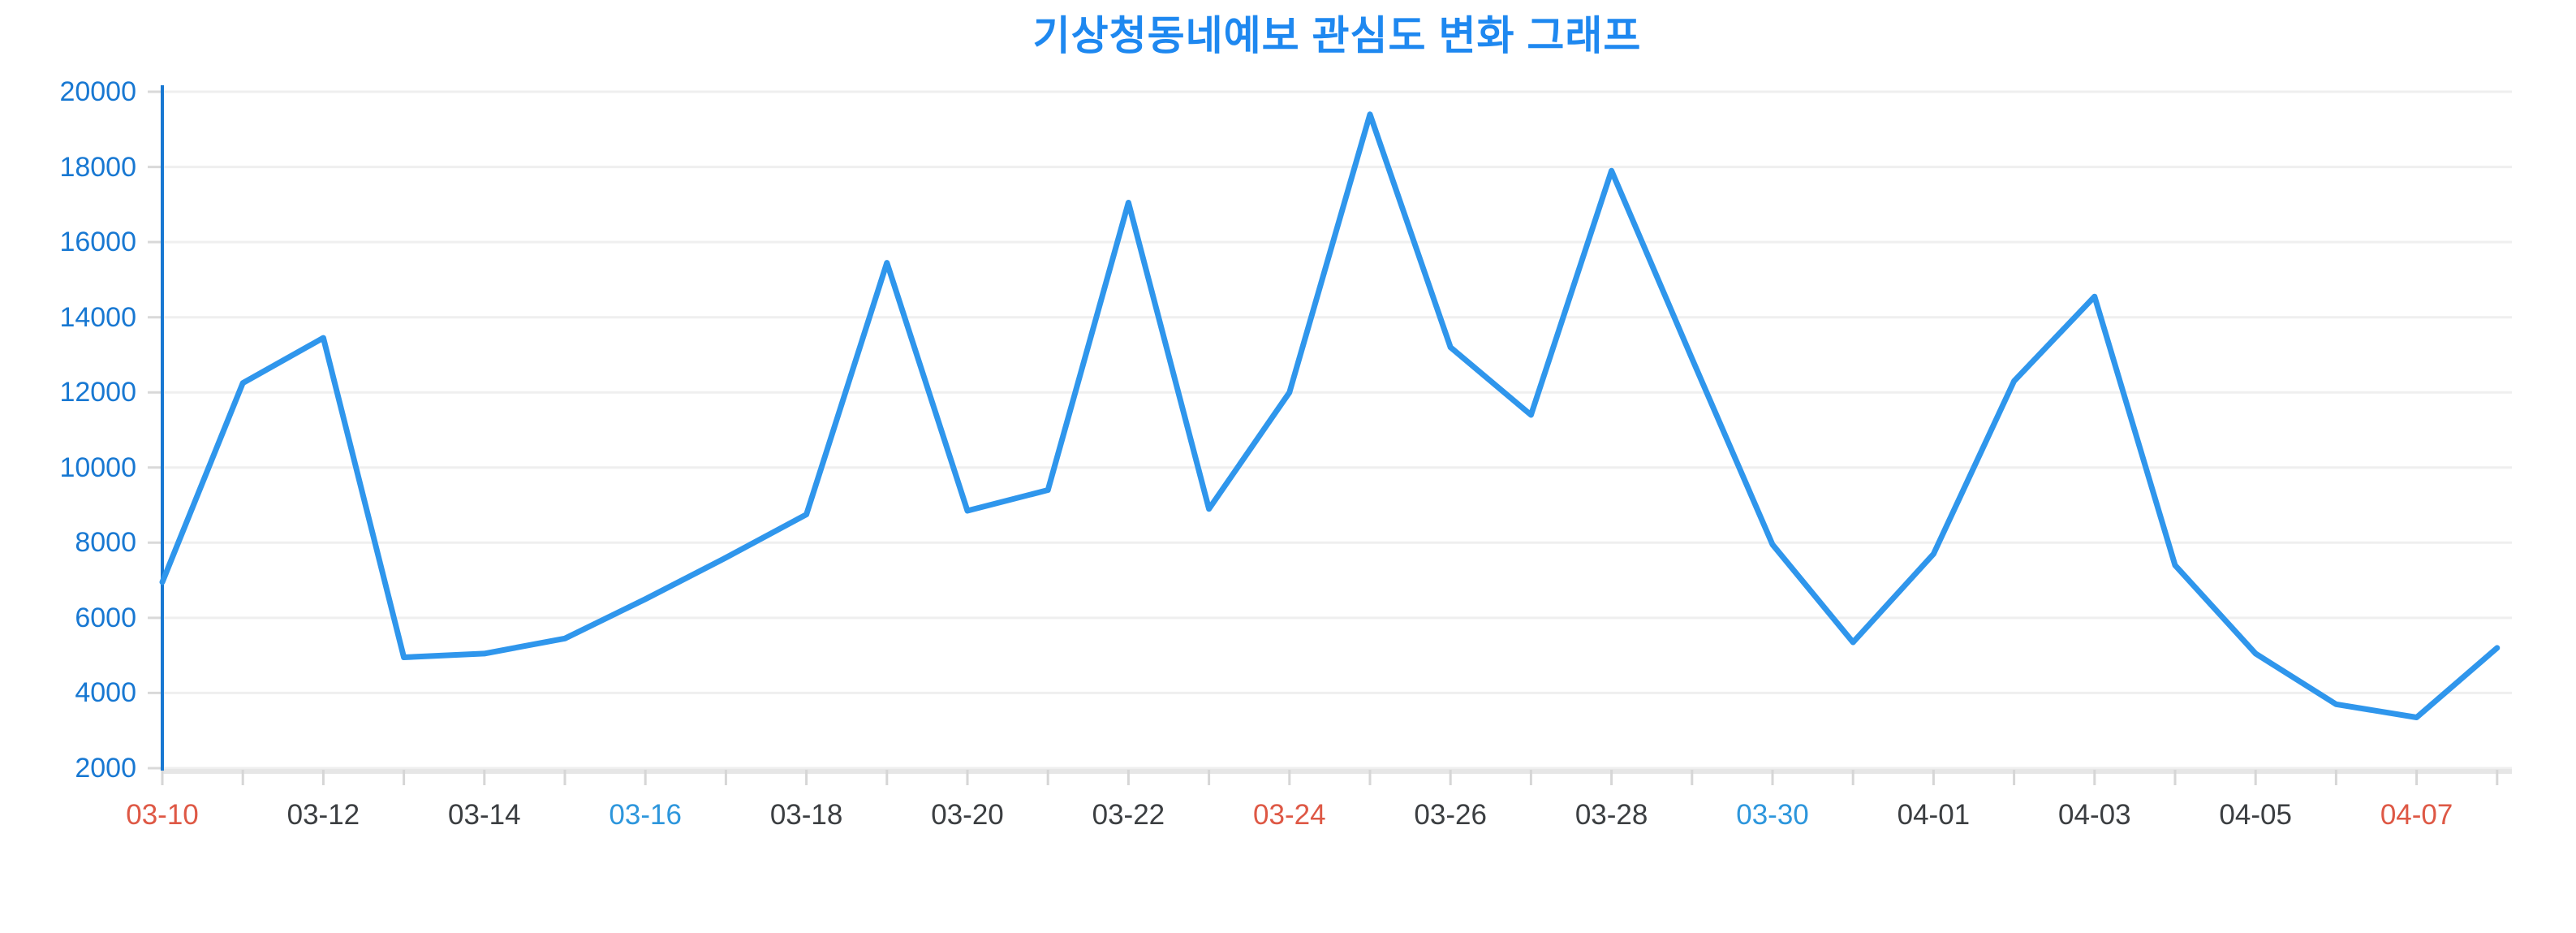 The height and width of the screenshot is (933, 2576). What do you see at coordinates (323, 815) in the screenshot?
I see `x-axis-label-03-12: 03-12` at bounding box center [323, 815].